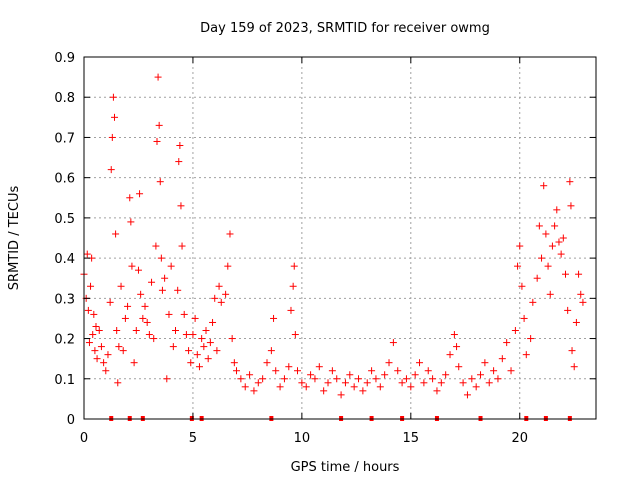 The width and height of the screenshot is (640, 480). I want to click on x-tick-label: 0, so click(84, 438).